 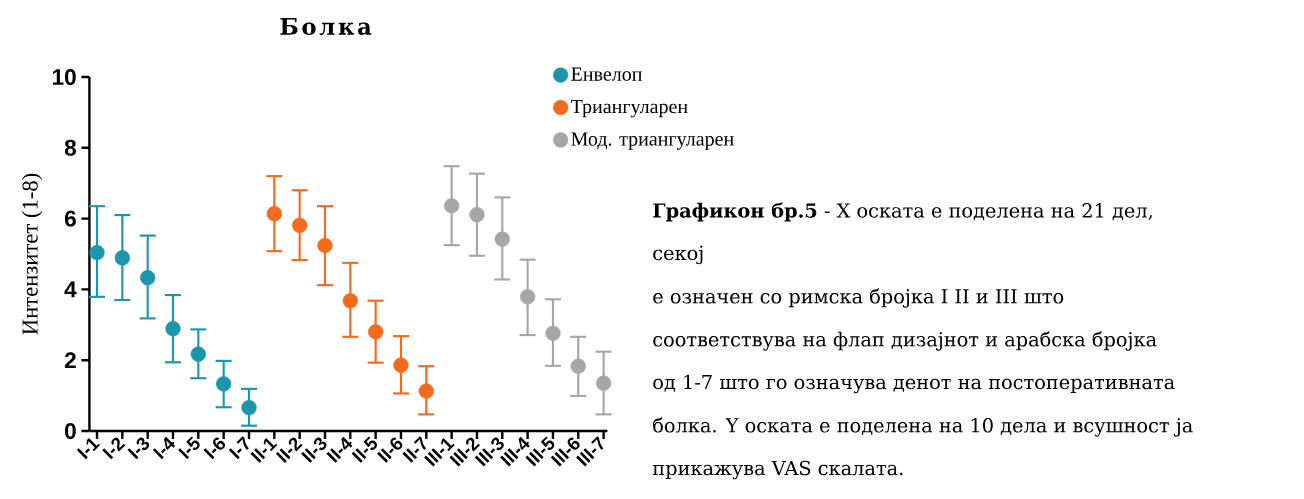 I want to click on y-tick-label: 4, so click(x=70, y=289).